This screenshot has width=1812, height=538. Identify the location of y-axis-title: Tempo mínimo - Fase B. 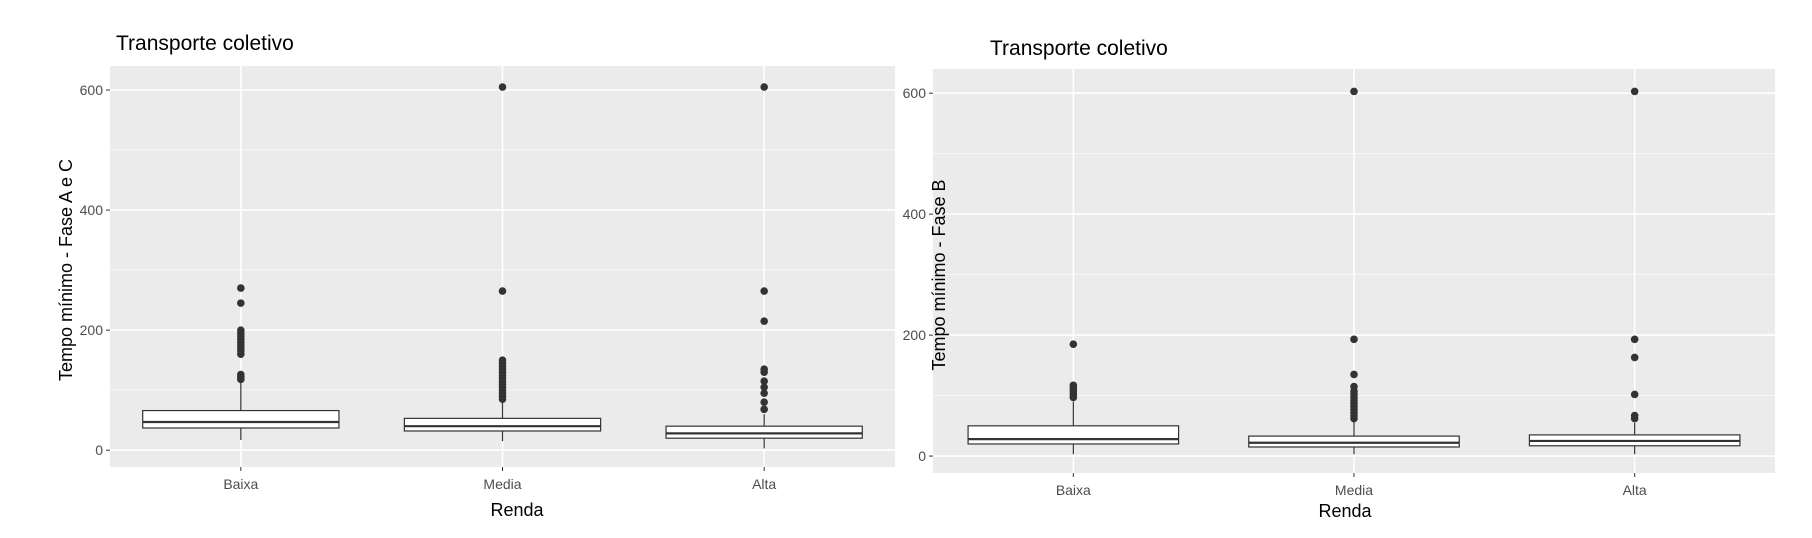
(939, 274).